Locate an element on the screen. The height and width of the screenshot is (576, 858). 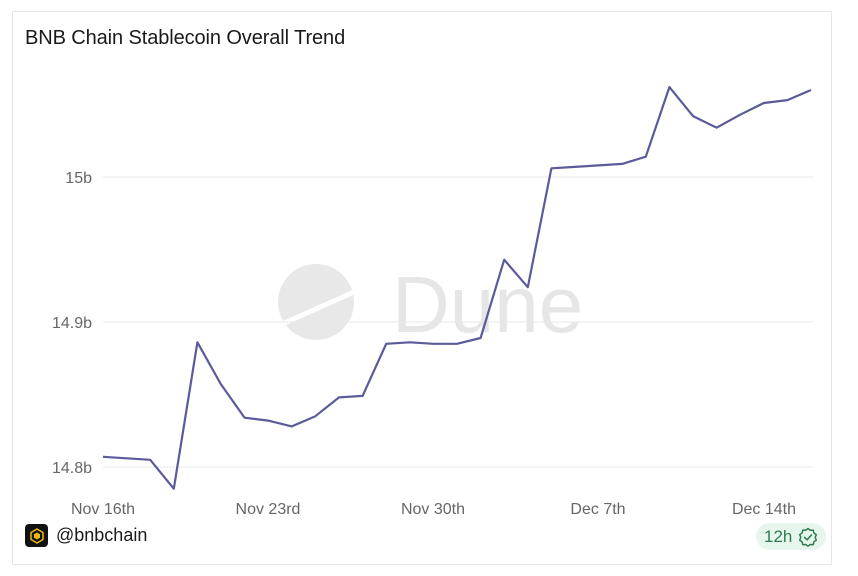
y-tick-label: 14.9b is located at coordinates (72, 323).